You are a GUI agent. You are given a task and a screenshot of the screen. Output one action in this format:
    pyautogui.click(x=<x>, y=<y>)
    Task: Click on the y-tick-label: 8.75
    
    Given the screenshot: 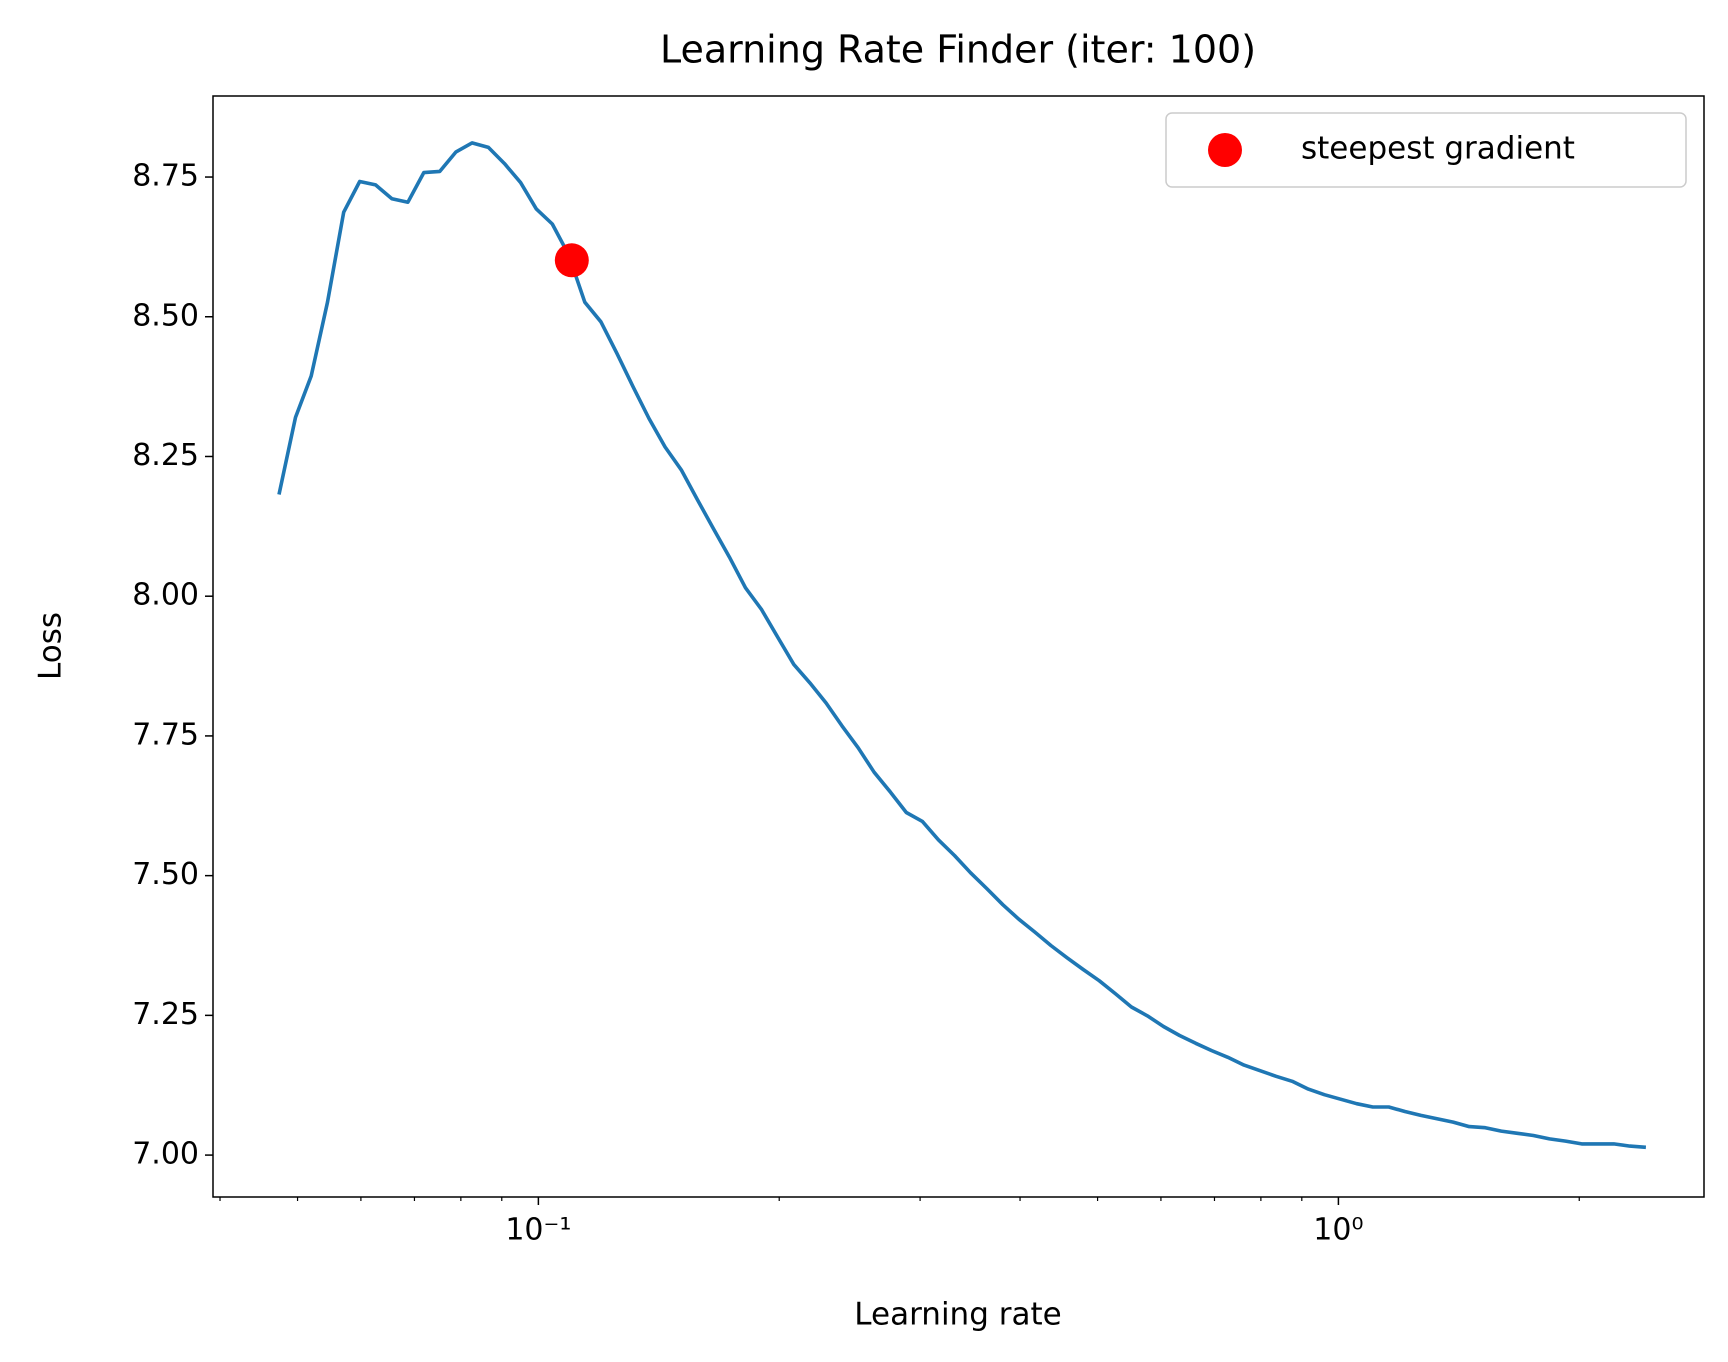 What is the action you would take?
    pyautogui.click(x=165, y=176)
    